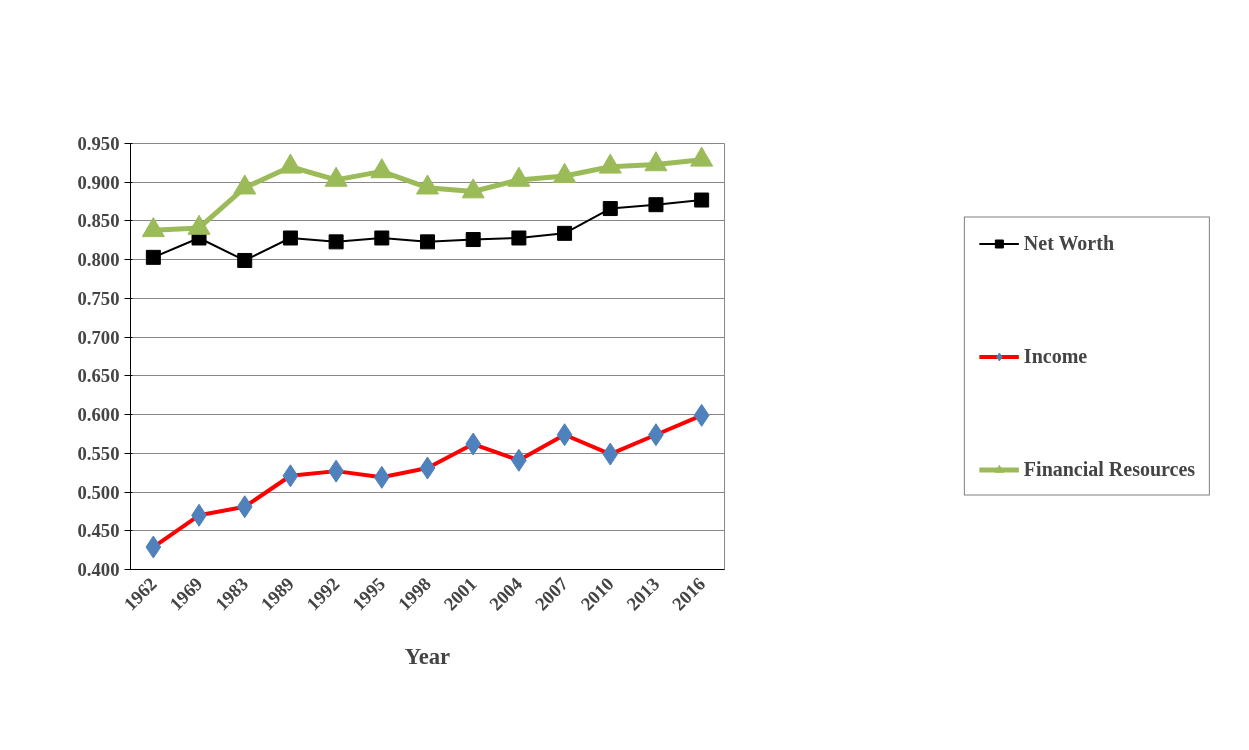 Image resolution: width=1249 pixels, height=750 pixels. I want to click on y-tick-label: 0.750, so click(98, 298).